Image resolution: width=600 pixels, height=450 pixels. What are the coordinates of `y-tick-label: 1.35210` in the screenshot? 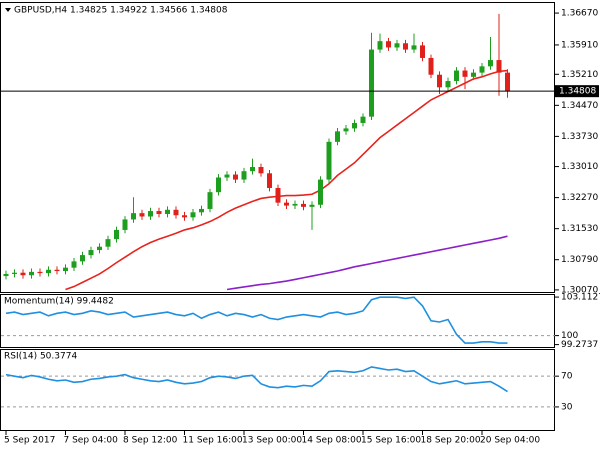 It's located at (579, 75).